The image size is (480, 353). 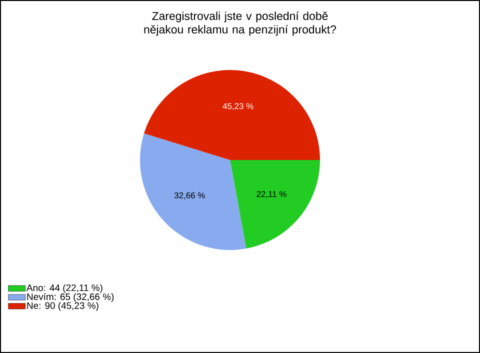 What do you see at coordinates (271, 194) in the screenshot?
I see `data-label: 22,11 %` at bounding box center [271, 194].